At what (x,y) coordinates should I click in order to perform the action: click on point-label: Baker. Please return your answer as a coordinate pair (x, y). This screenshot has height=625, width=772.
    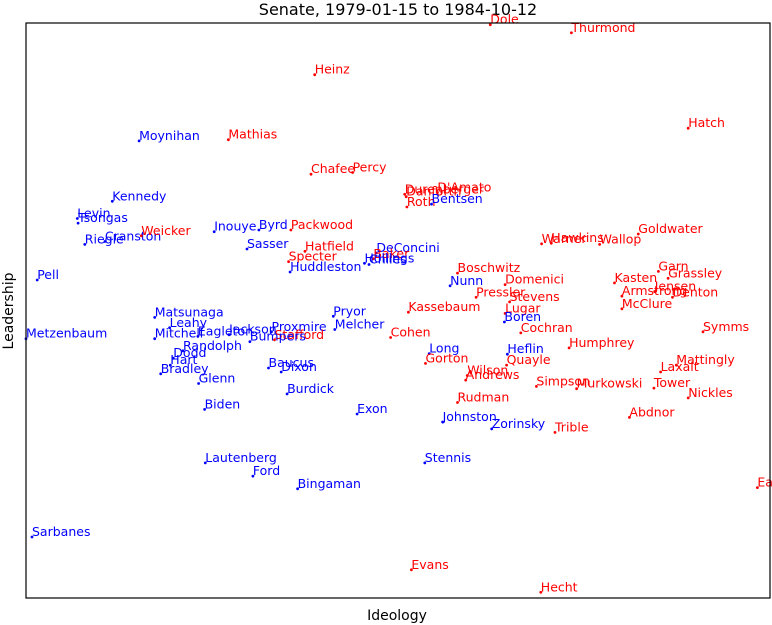
    Looking at the image, I should click on (391, 253).